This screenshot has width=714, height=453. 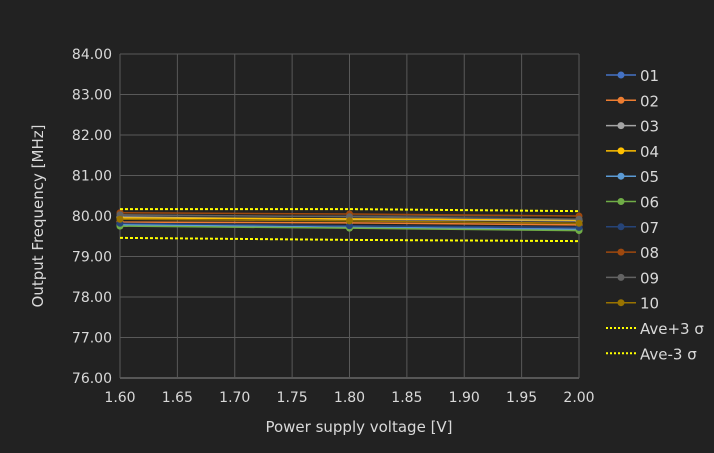 I want to click on legend-label: 01, so click(x=649, y=76).